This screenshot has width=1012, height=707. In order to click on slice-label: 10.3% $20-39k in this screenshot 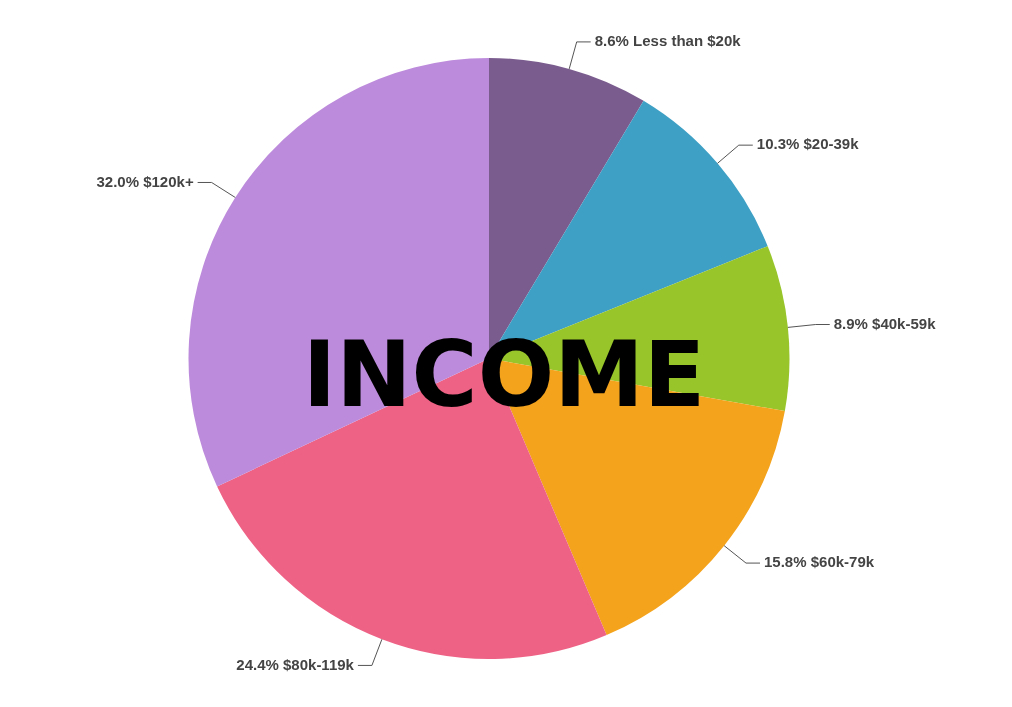, I will do `click(808, 144)`.